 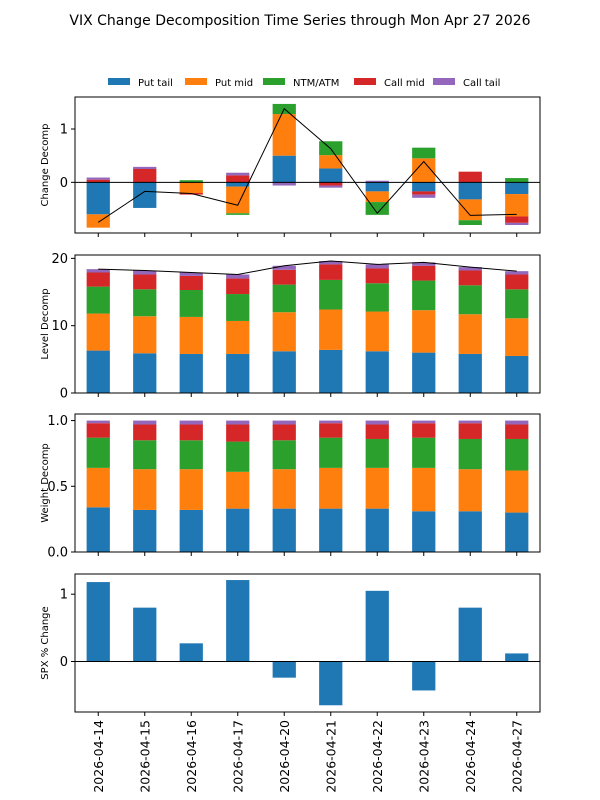 I want to click on x-tick-label: 2026-04-24, so click(x=470, y=756).